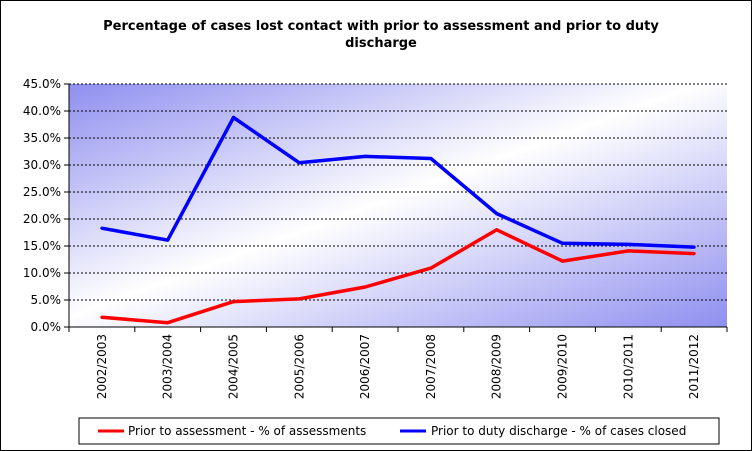 This screenshot has width=752, height=451. I want to click on x-tick-label: 2006/2007, so click(365, 366).